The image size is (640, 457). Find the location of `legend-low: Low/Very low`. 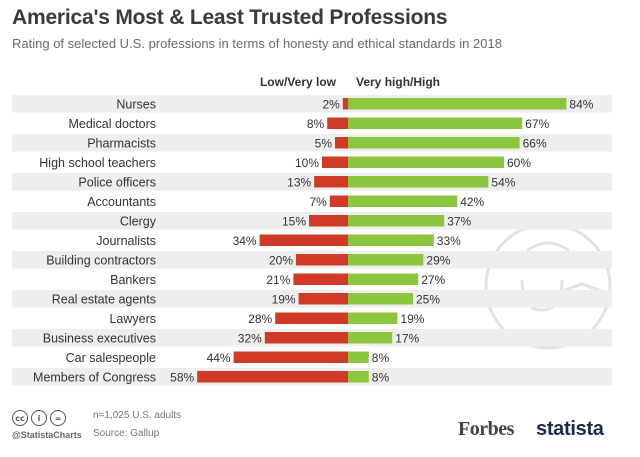

legend-low: Low/Very low is located at coordinates (298, 82).